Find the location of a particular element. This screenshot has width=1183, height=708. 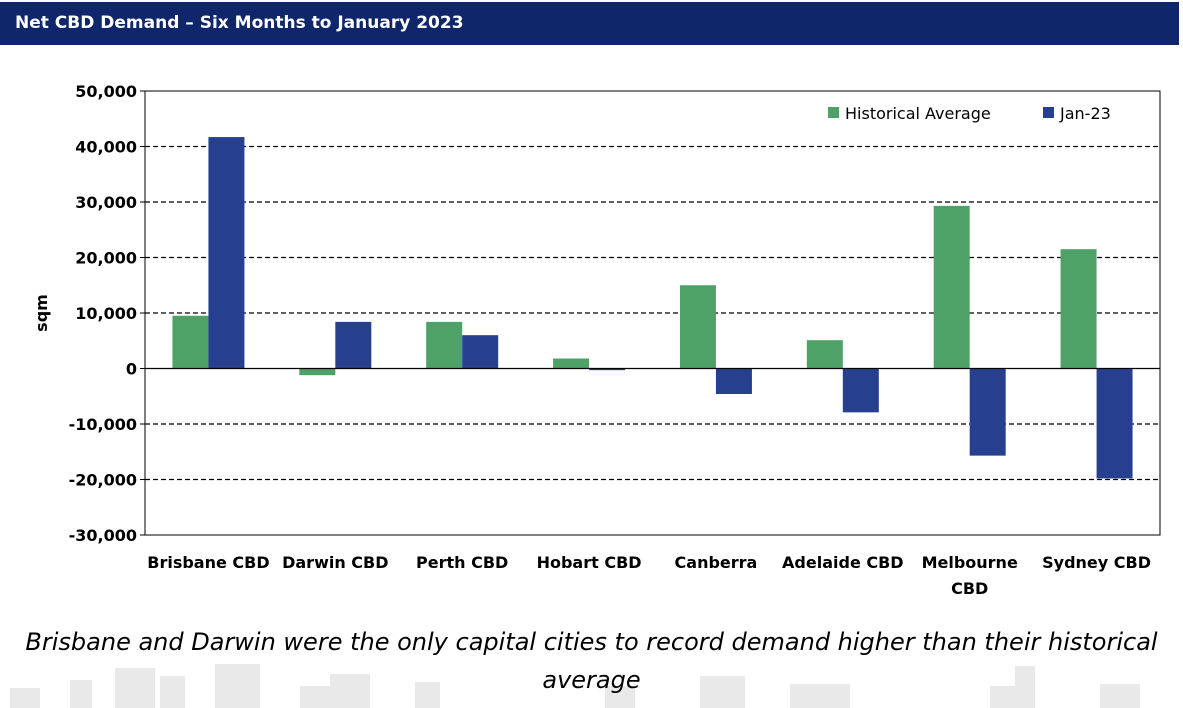

y-tick-label: -30,000 is located at coordinates (103, 535).